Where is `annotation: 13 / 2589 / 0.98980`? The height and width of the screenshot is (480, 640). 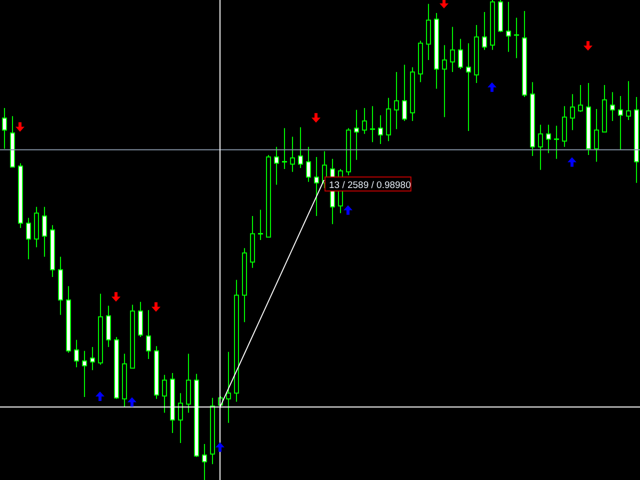
annotation: 13 / 2589 / 0.98980 is located at coordinates (370, 185).